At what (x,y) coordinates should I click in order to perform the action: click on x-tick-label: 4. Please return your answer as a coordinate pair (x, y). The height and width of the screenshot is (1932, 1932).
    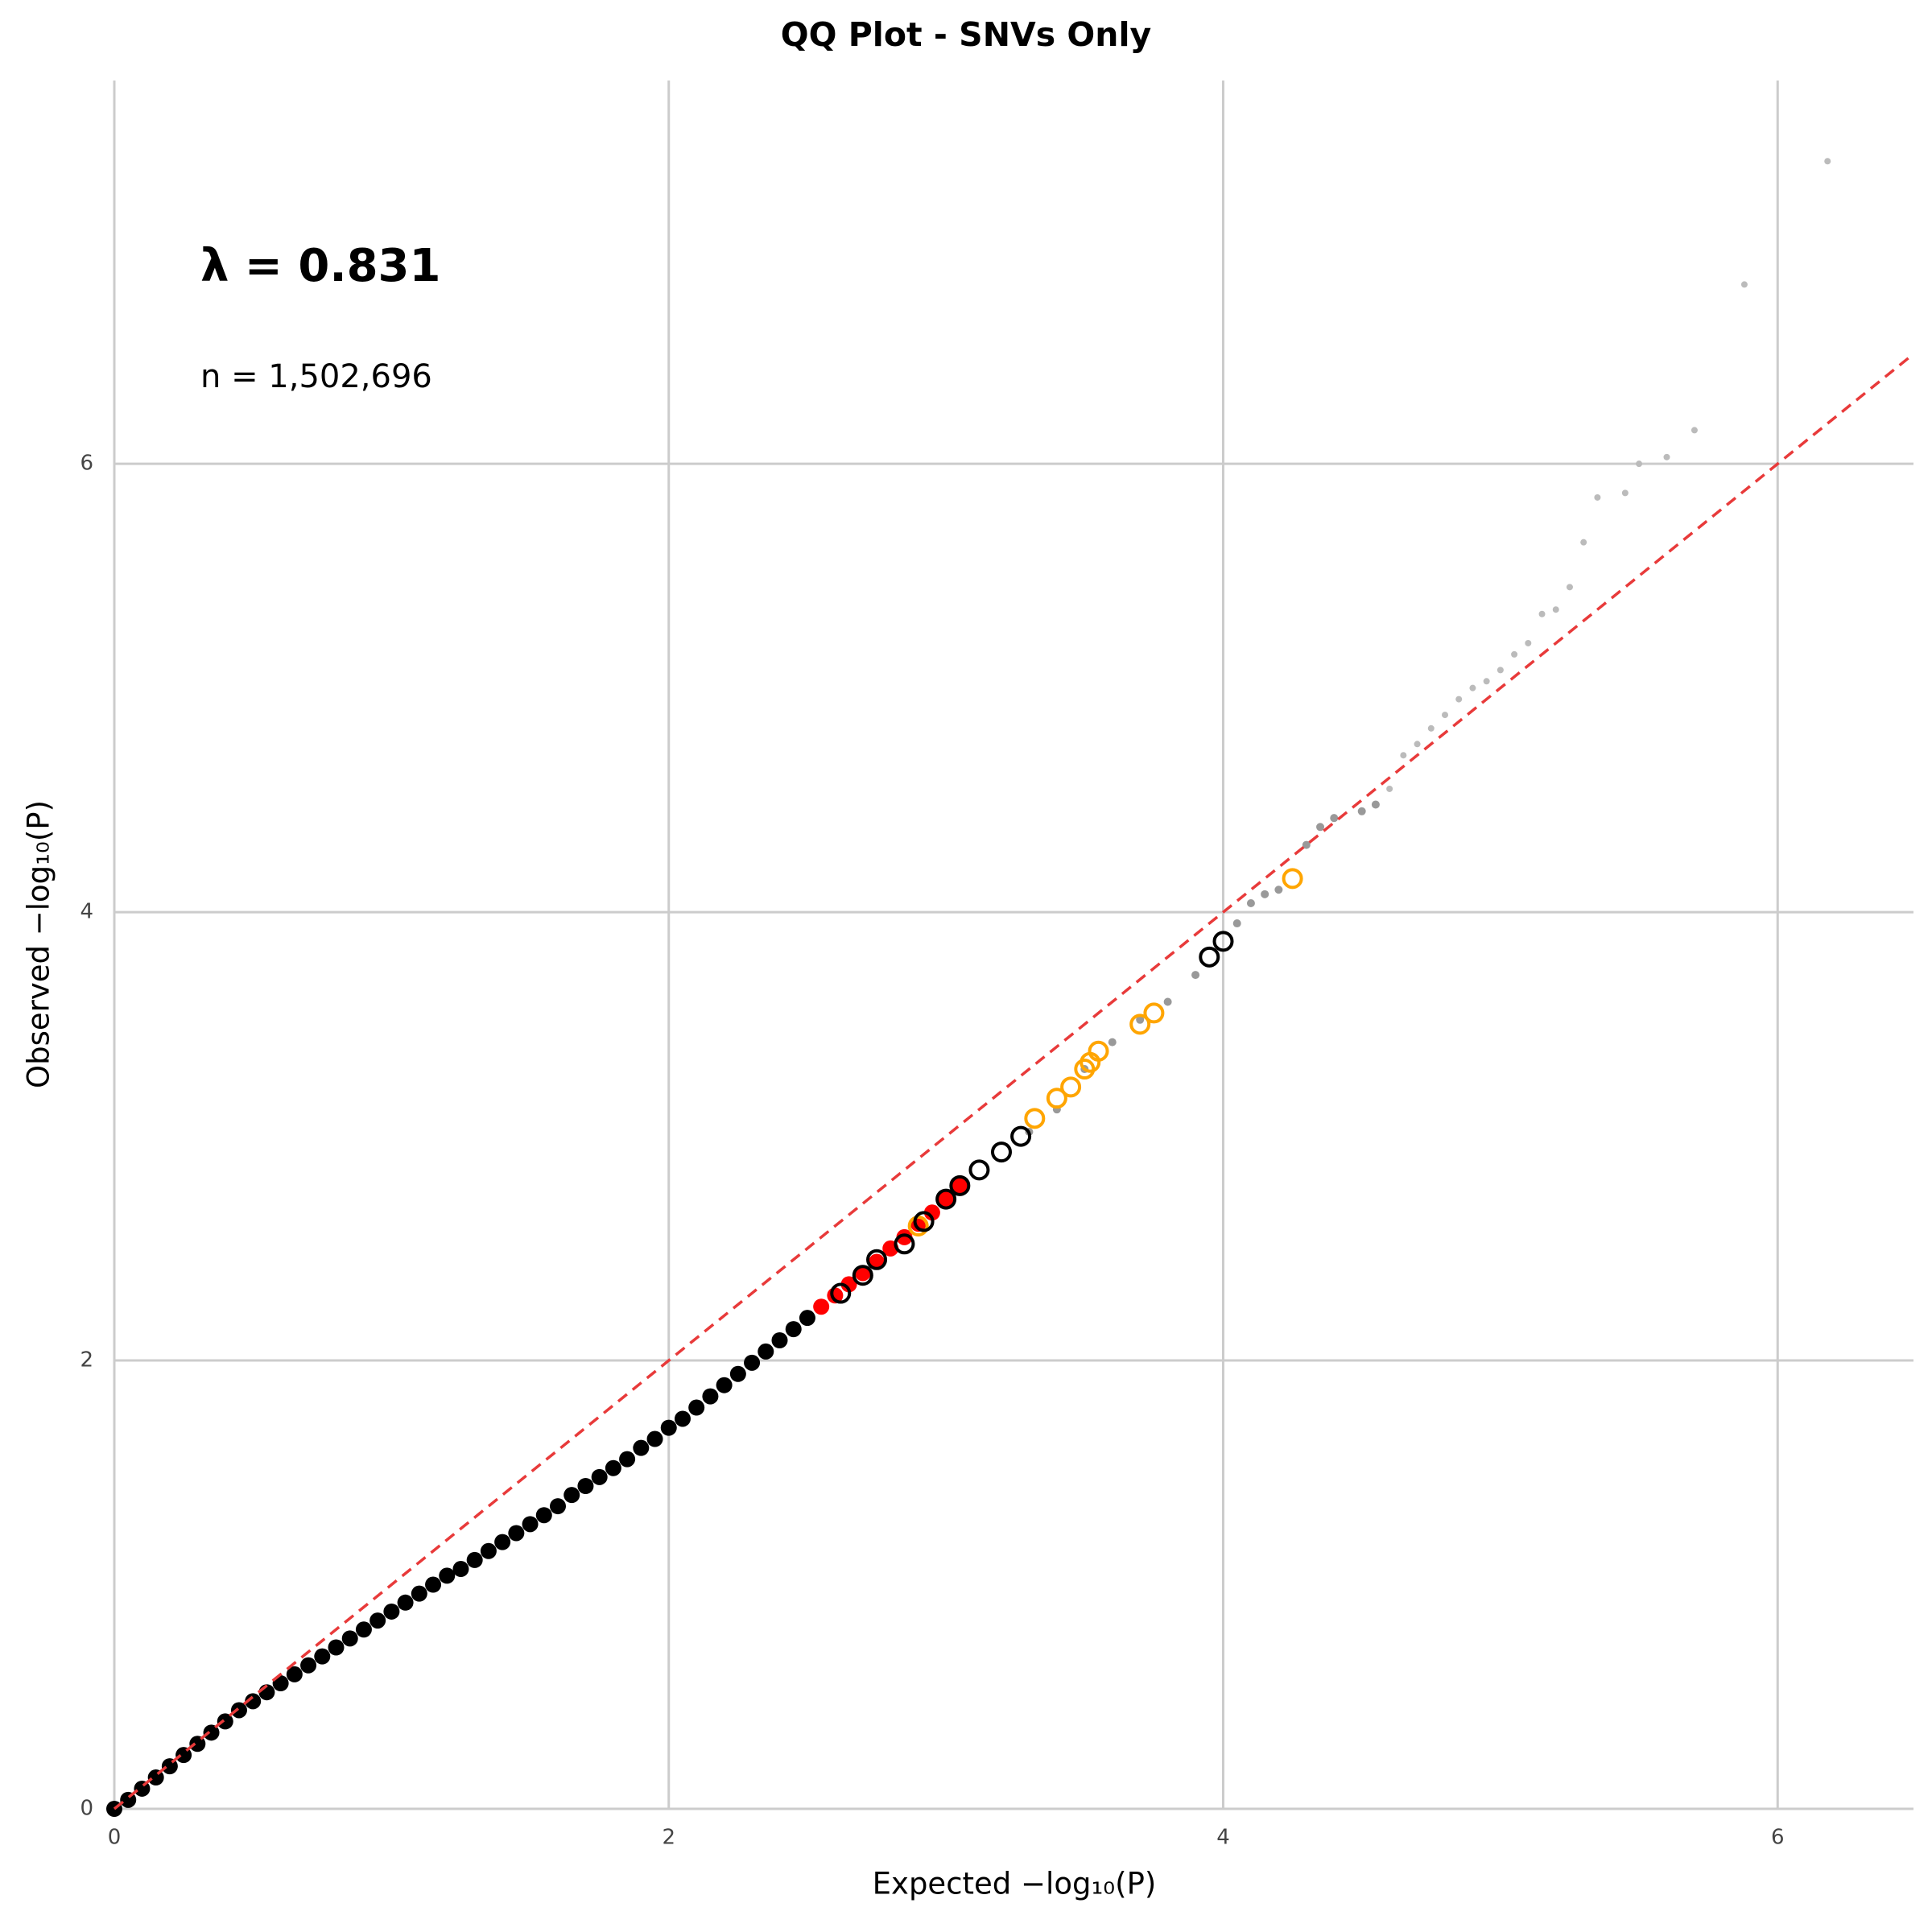
    Looking at the image, I should click on (1223, 1838).